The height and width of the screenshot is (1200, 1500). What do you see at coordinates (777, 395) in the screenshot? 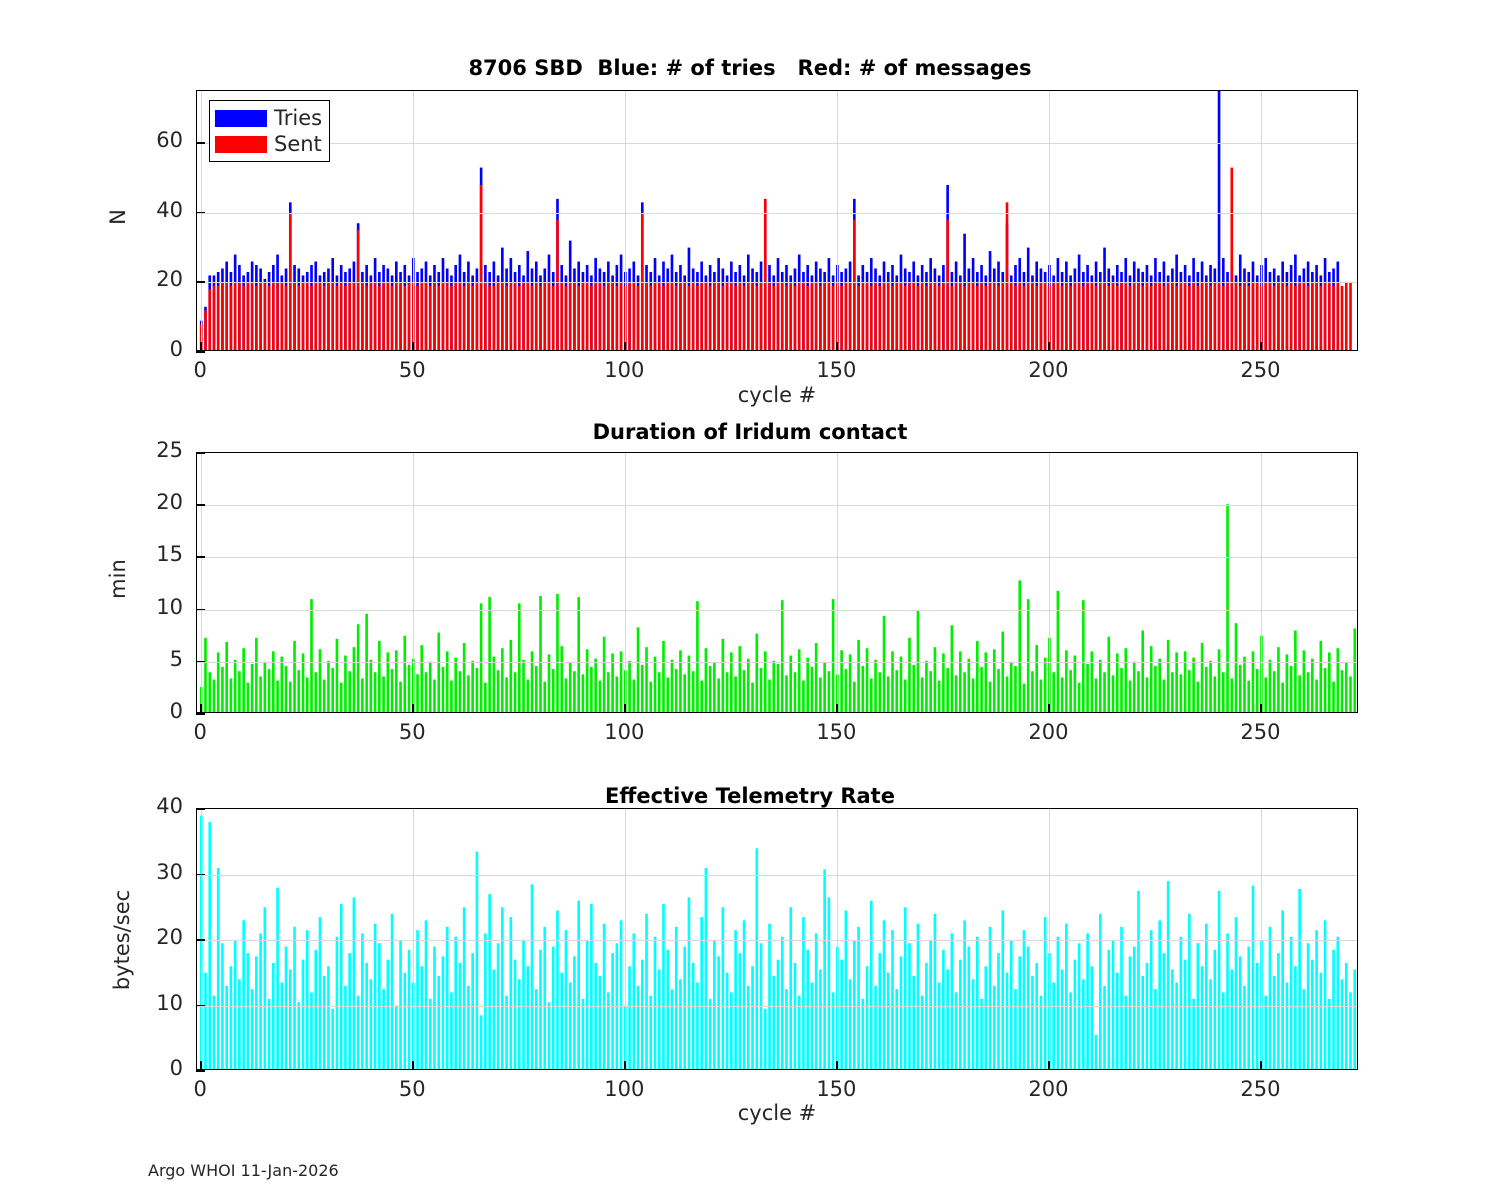
I see `panel1-xlabel: cycle #` at bounding box center [777, 395].